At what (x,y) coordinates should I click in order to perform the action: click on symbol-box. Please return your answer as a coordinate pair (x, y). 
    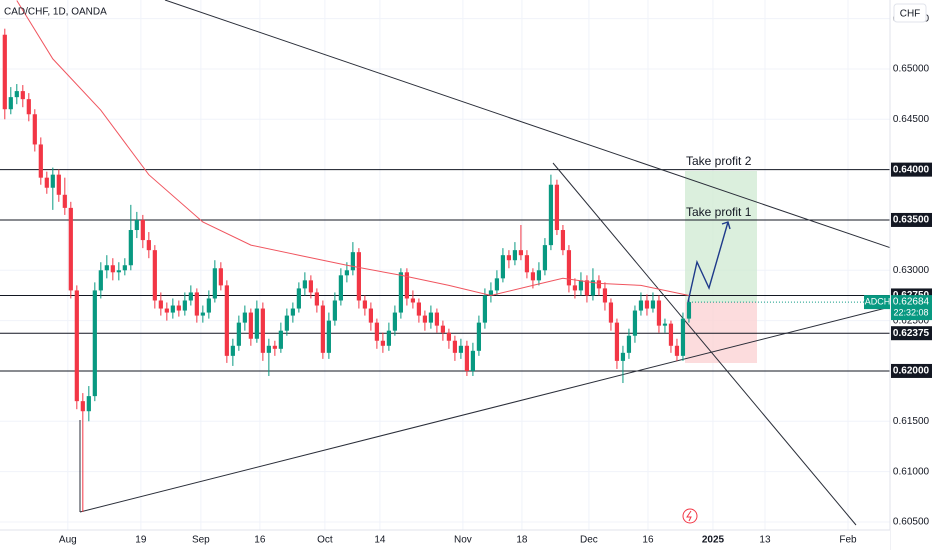
    Looking at the image, I should click on (877, 302).